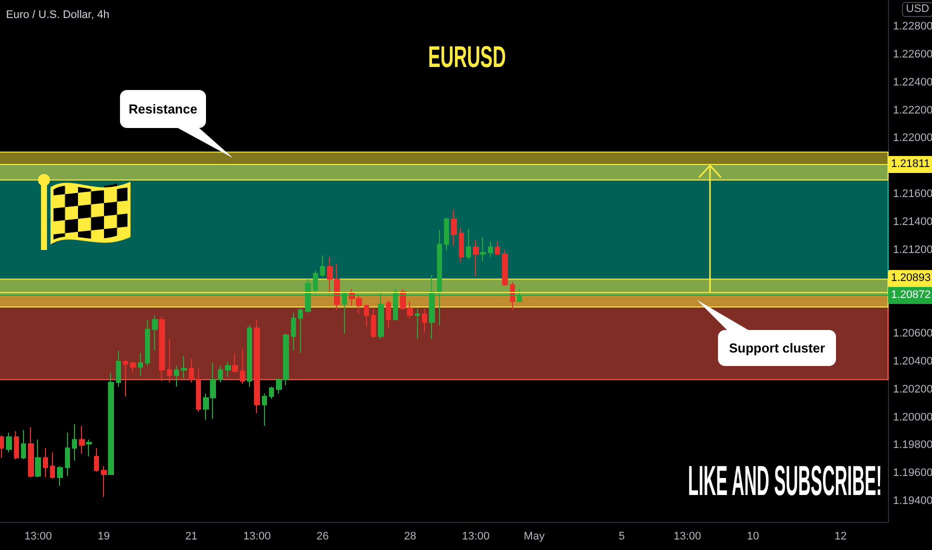  I want to click on y-tick-label: 1.21200, so click(912, 250).